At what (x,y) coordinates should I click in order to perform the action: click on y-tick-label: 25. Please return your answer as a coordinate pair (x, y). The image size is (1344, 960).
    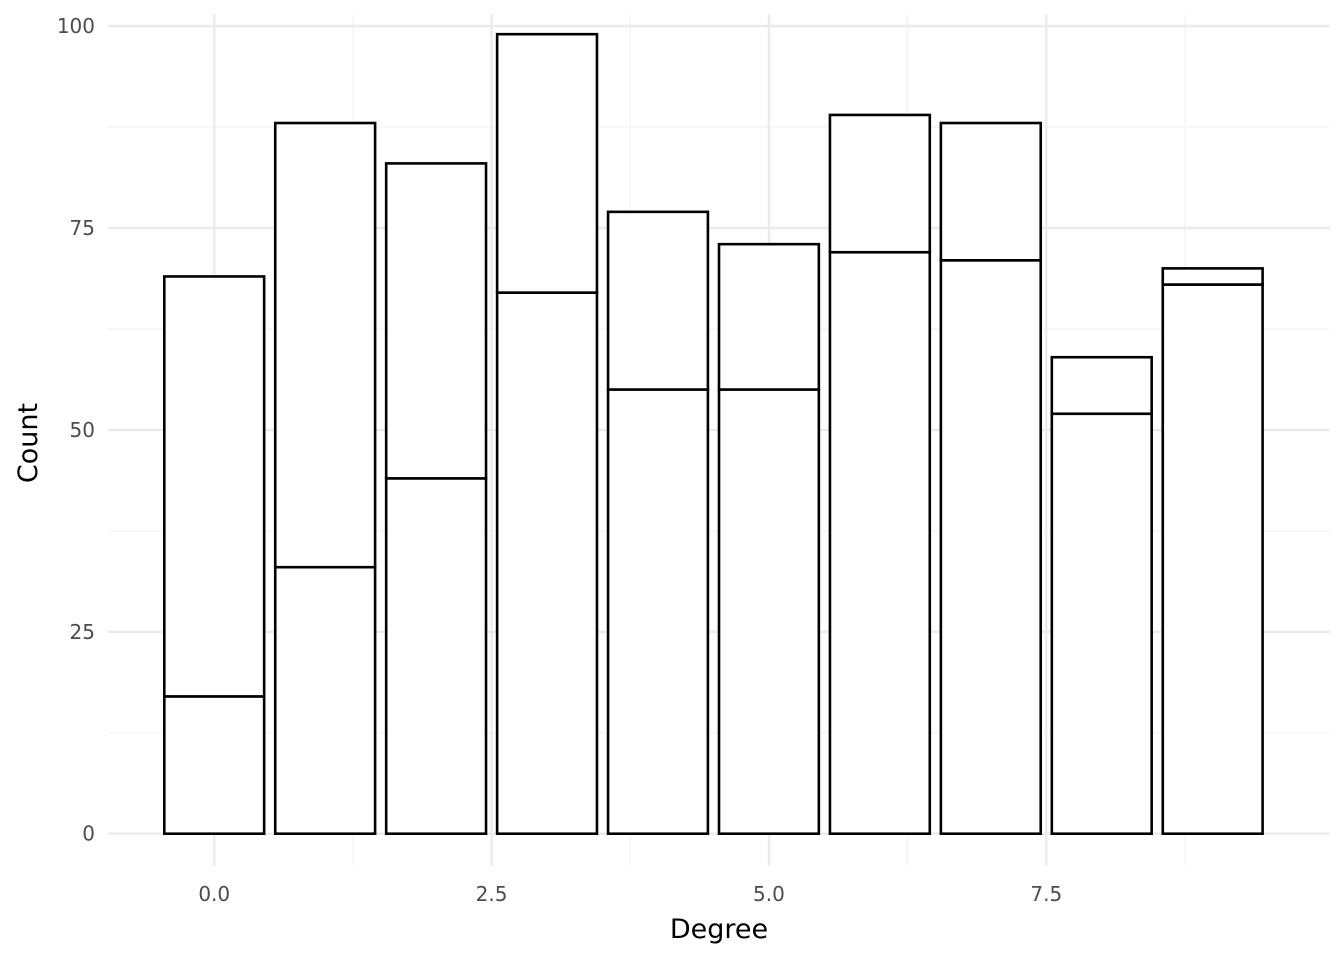
    Looking at the image, I should click on (82, 632).